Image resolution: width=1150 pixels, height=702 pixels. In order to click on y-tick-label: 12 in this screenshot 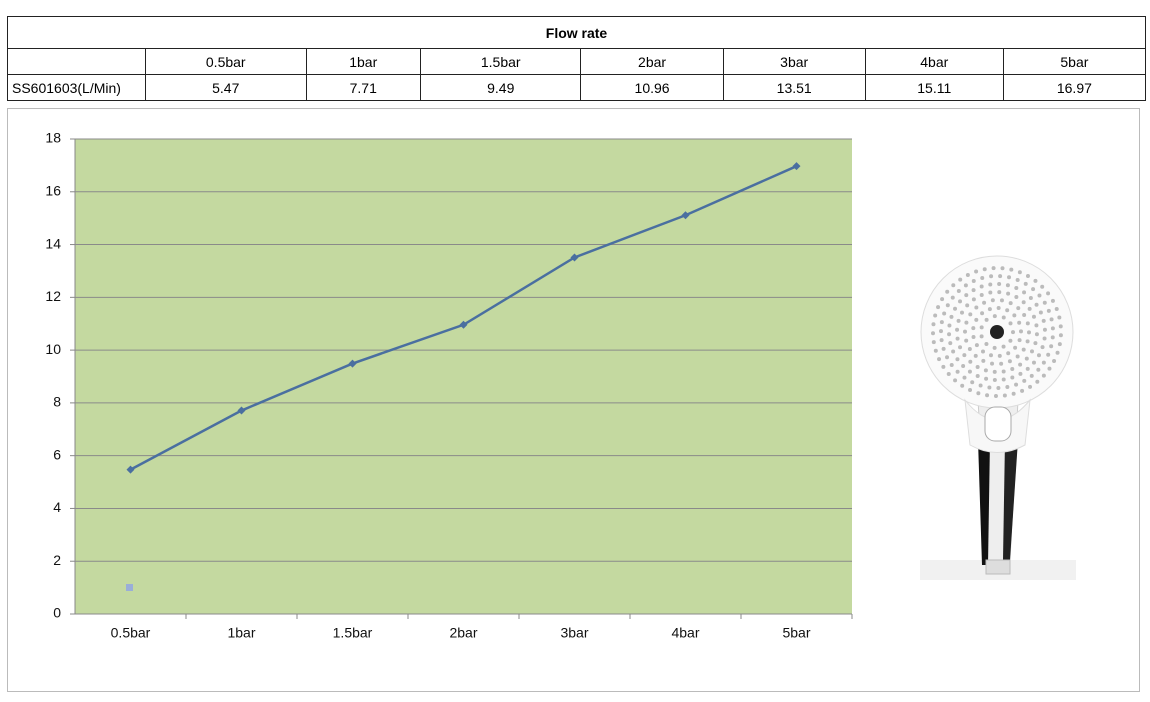, I will do `click(53, 296)`.